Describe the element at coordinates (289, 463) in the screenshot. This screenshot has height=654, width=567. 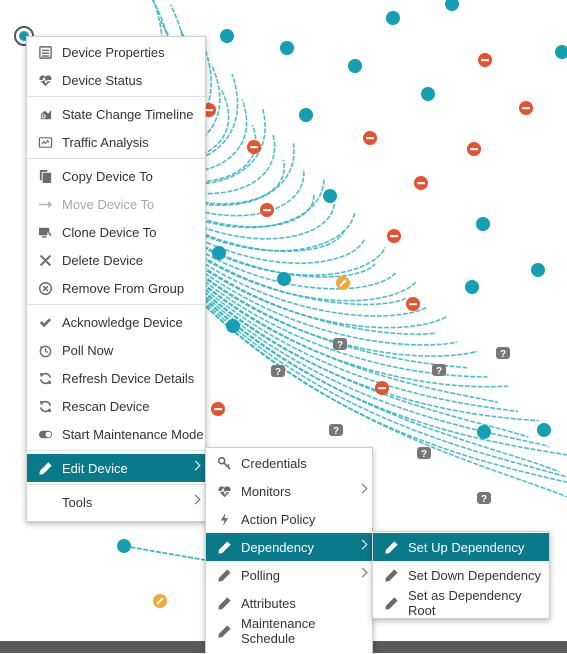
I see `submenu-item-credentials: Credentials` at that location.